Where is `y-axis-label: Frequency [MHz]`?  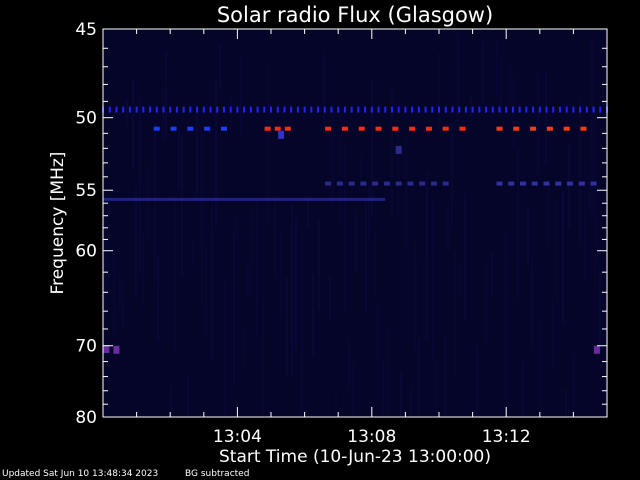 y-axis-label: Frequency [MHz] is located at coordinates (58, 223).